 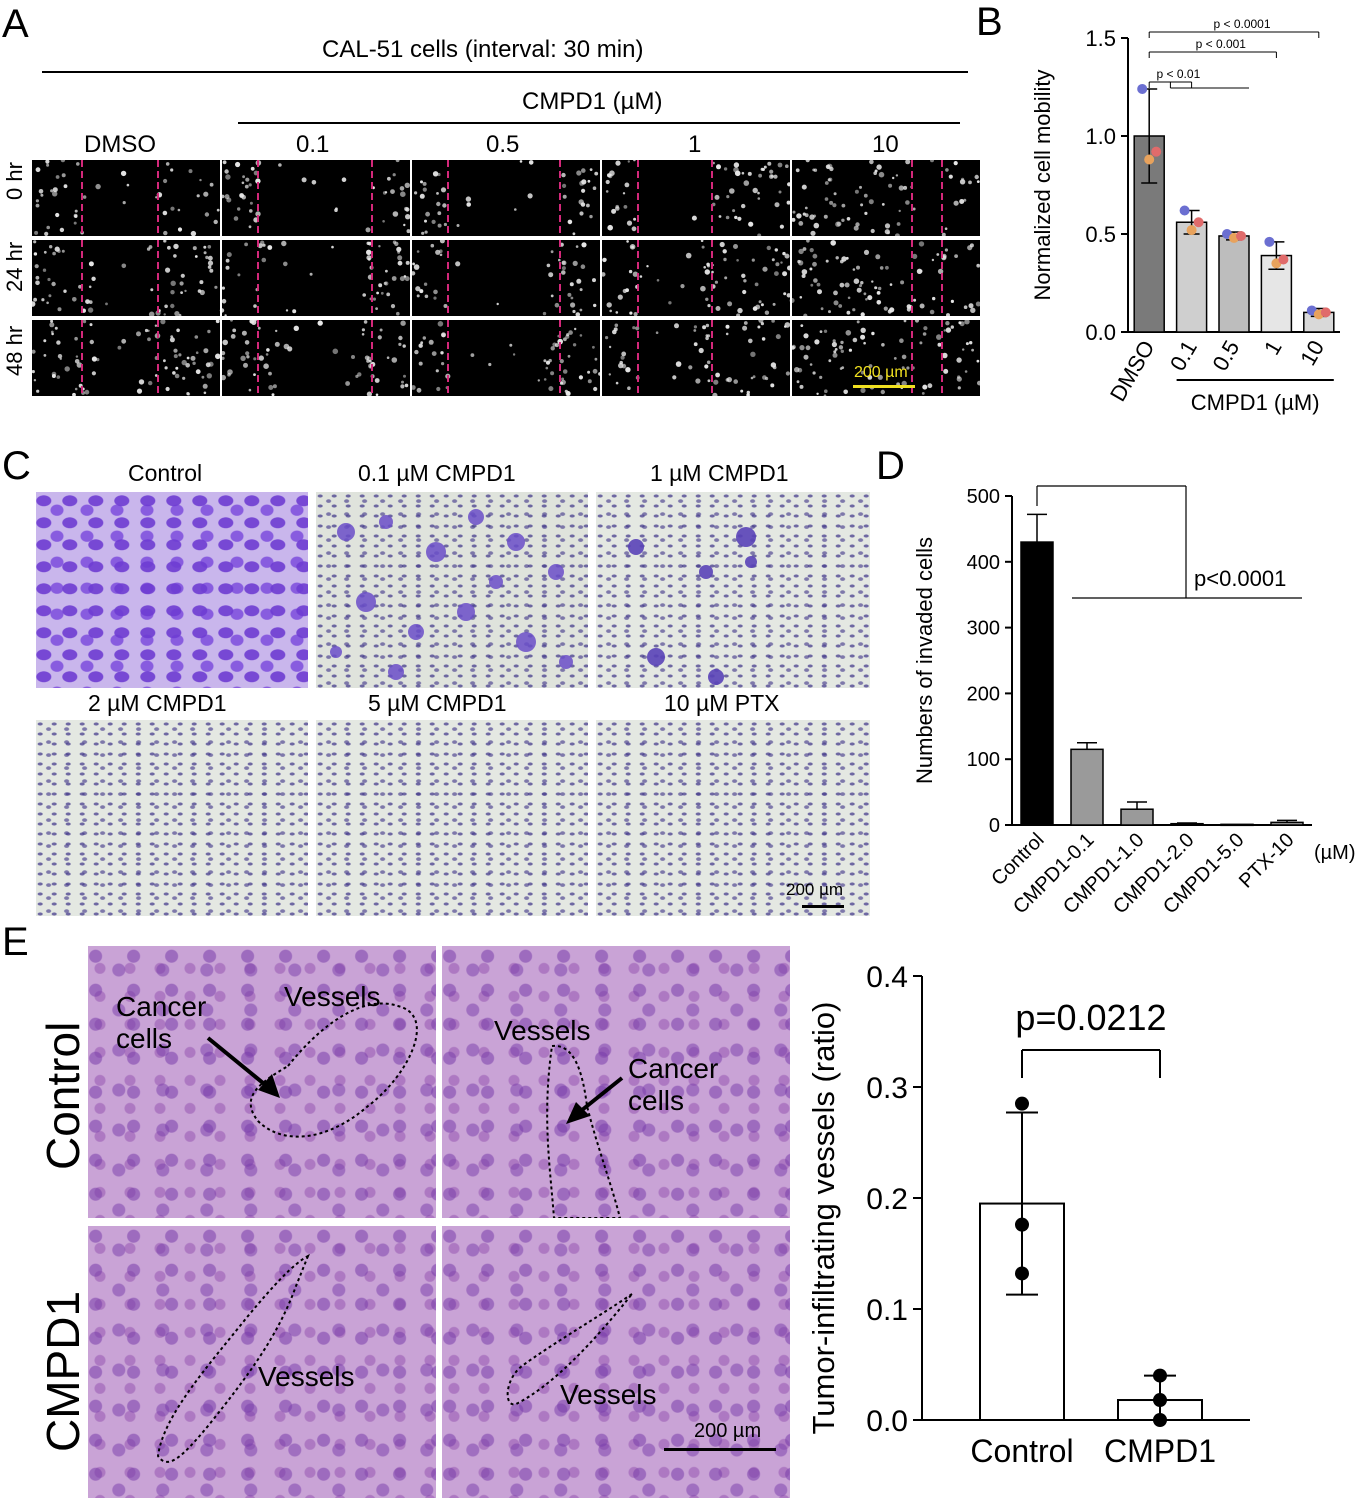 What do you see at coordinates (1100, 38) in the screenshot?
I see `y-tick-label: 1.5` at bounding box center [1100, 38].